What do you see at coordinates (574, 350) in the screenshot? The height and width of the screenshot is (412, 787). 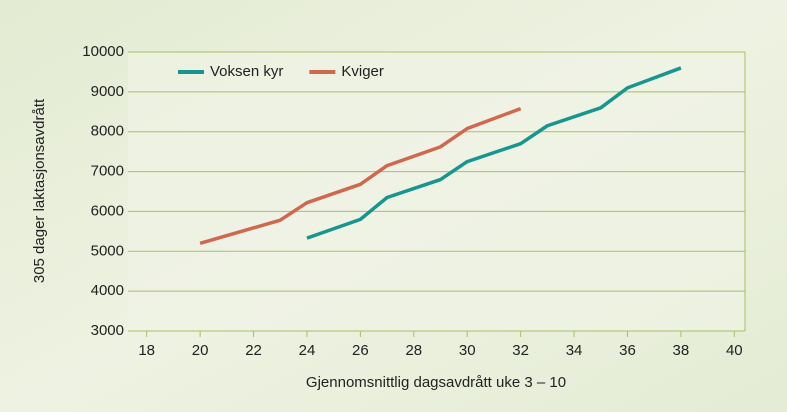 I see `x-tick-label: 34` at bounding box center [574, 350].